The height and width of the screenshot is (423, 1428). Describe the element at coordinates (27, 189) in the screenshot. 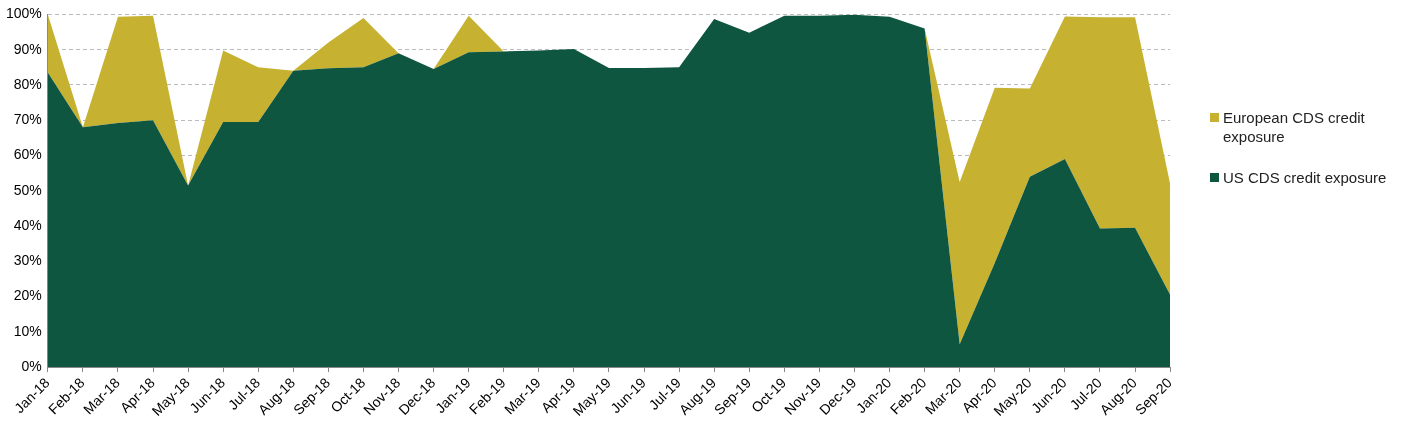

I see `y-tick-label: 50%` at that location.